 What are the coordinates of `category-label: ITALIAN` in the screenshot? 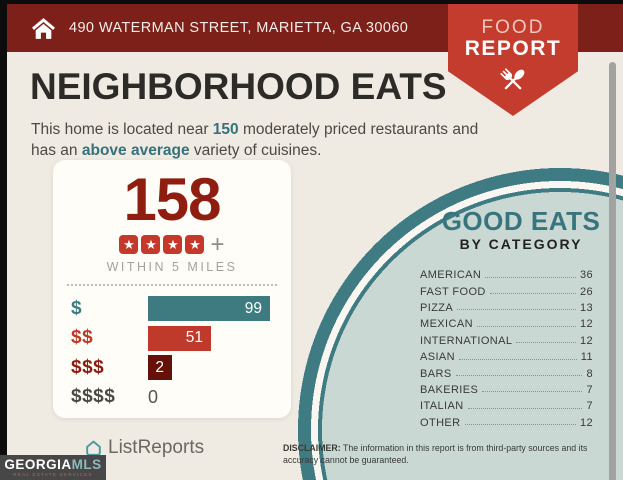 It's located at (442, 406).